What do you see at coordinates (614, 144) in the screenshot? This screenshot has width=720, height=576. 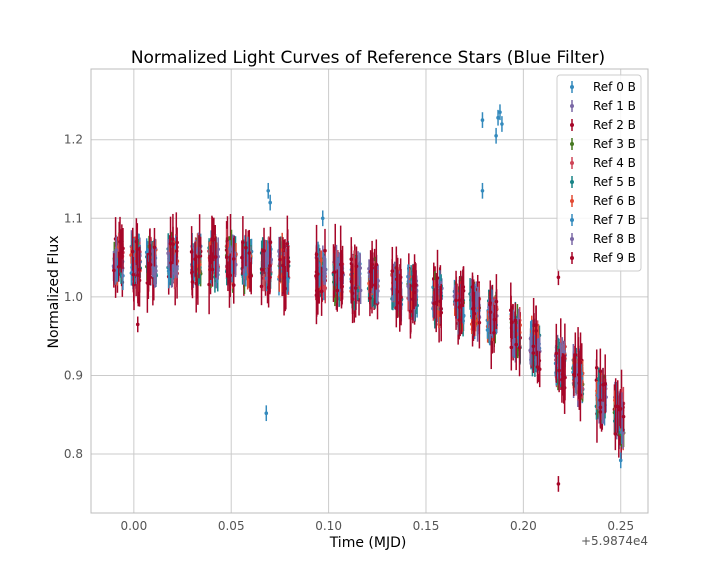 I see `legend-label: Ref 3 B` at bounding box center [614, 144].